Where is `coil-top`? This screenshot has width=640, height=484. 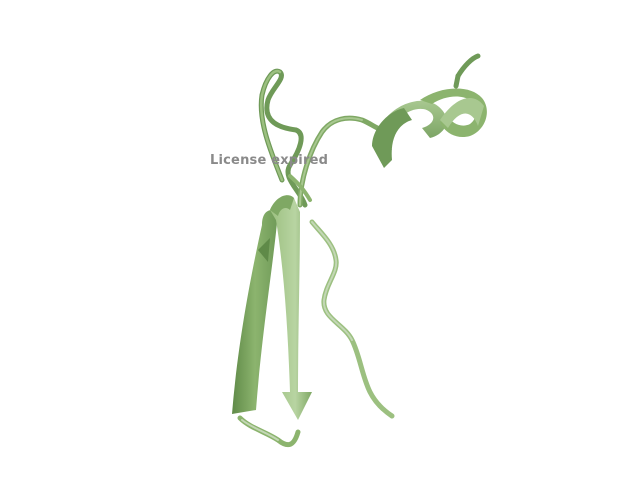
coil-top is located at coordinates (322, 138).